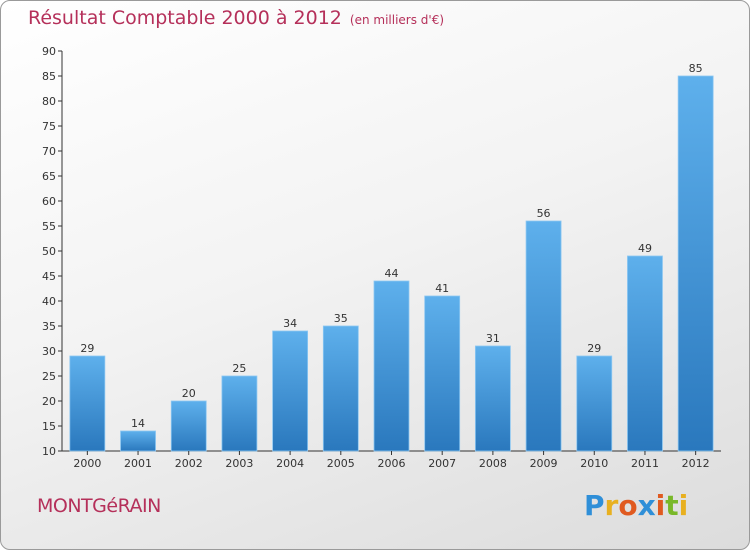 The image size is (750, 550). I want to click on location-name: MONTGéRAIN, so click(99, 506).